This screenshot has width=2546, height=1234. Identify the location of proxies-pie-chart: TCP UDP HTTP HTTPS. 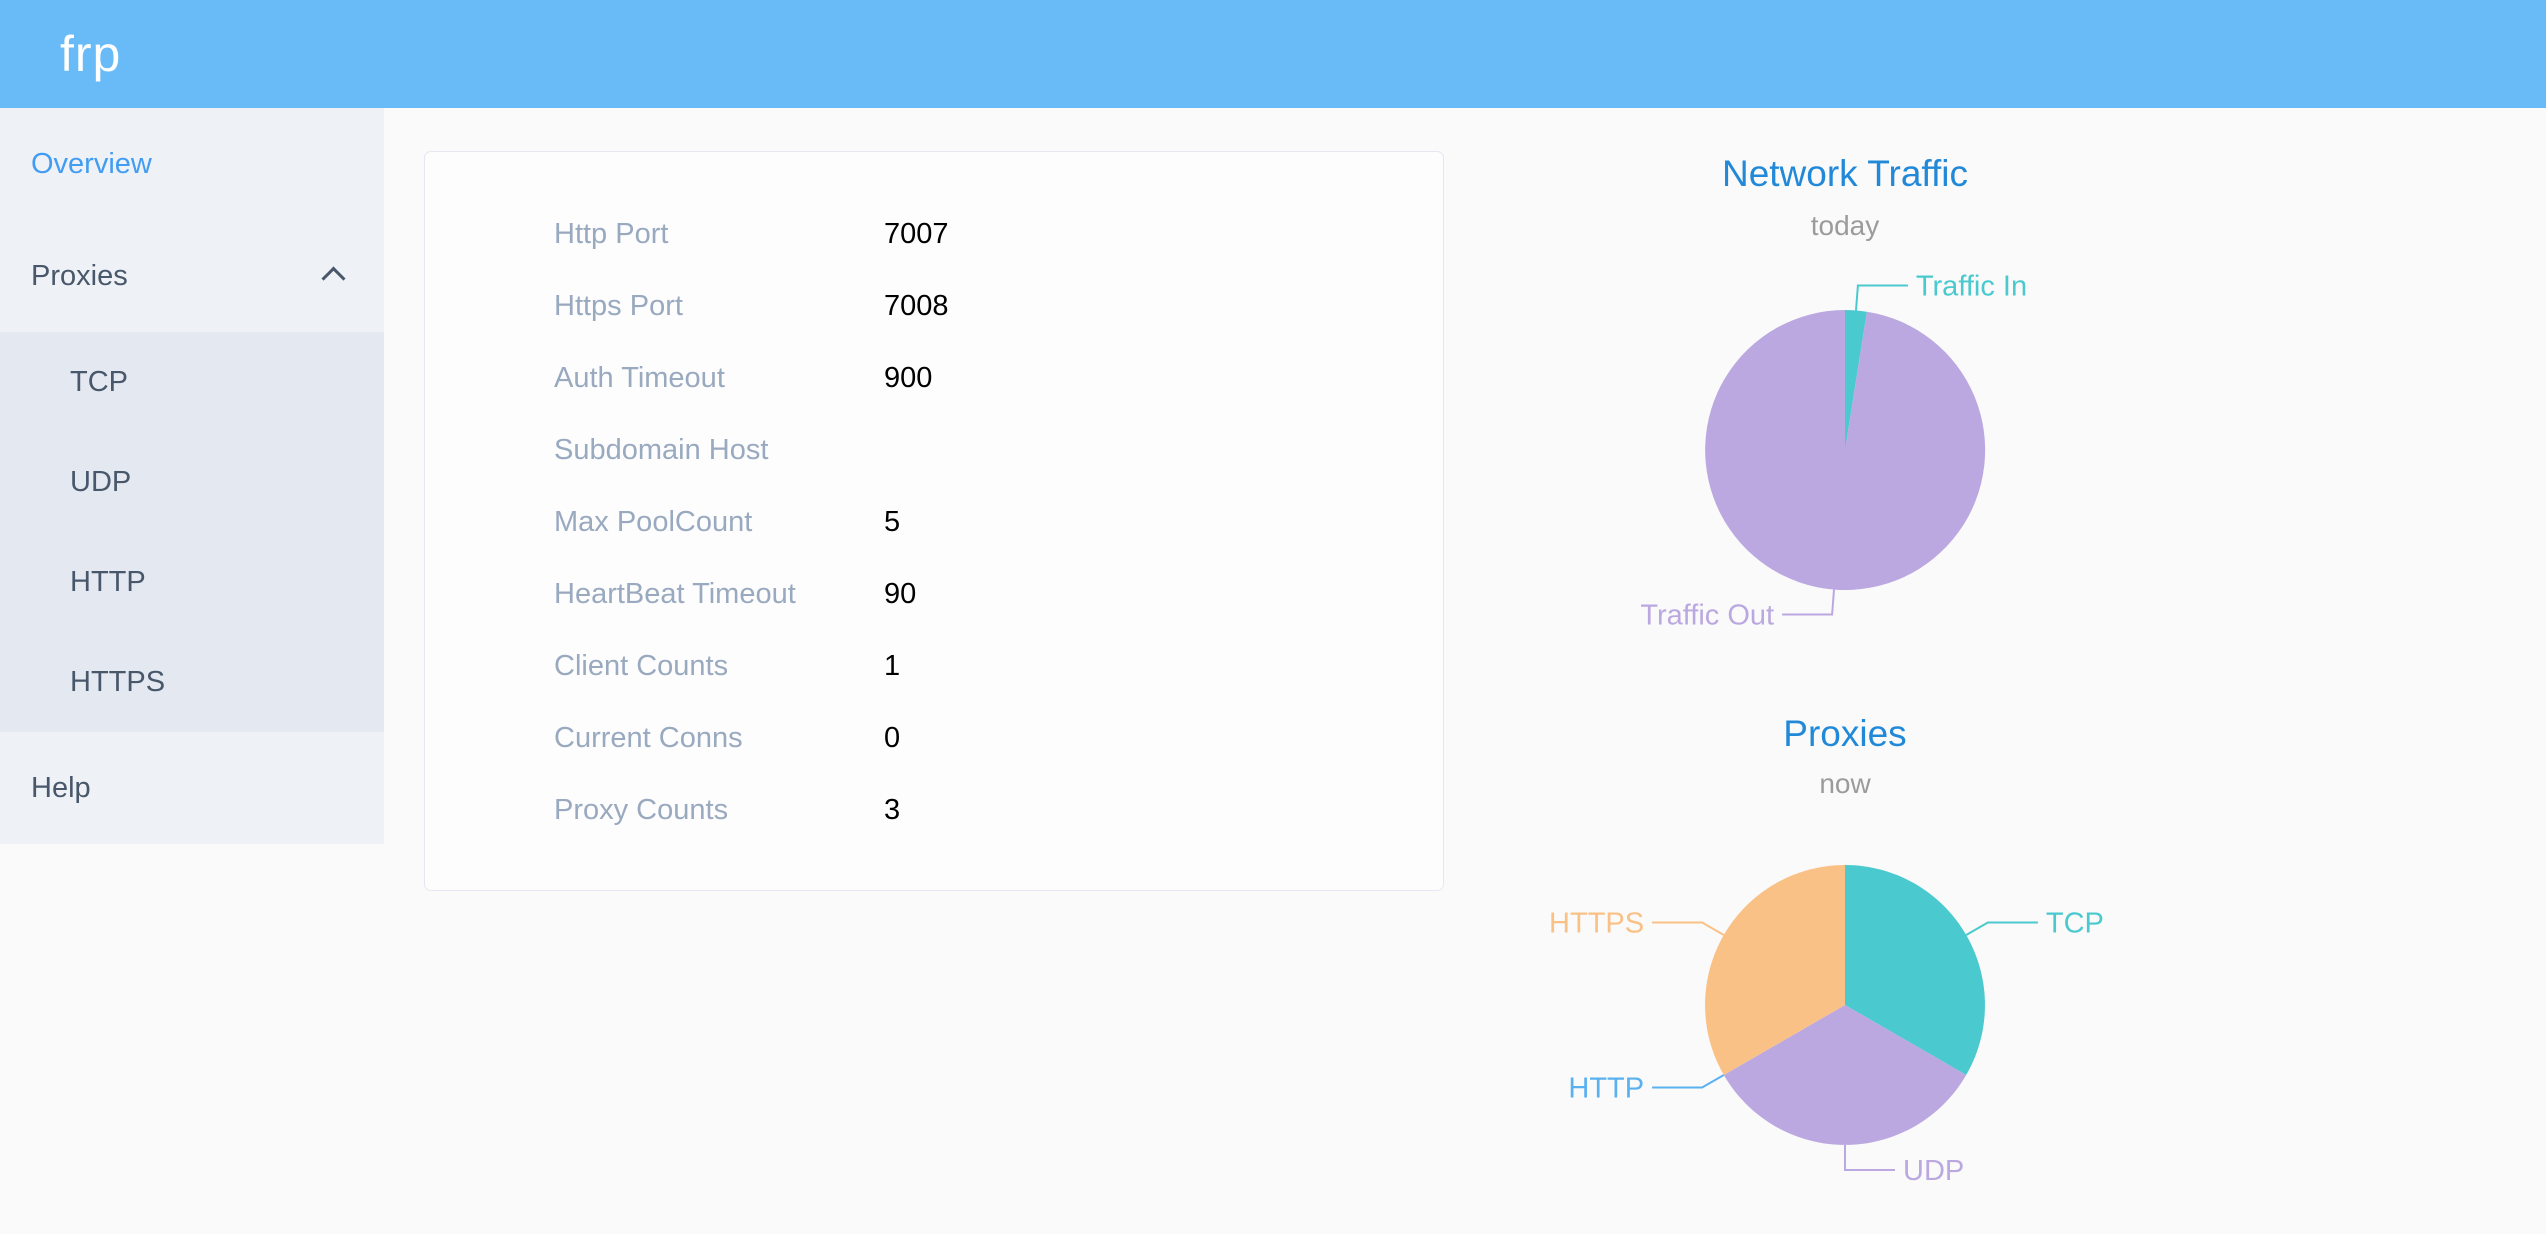
(1826, 1026).